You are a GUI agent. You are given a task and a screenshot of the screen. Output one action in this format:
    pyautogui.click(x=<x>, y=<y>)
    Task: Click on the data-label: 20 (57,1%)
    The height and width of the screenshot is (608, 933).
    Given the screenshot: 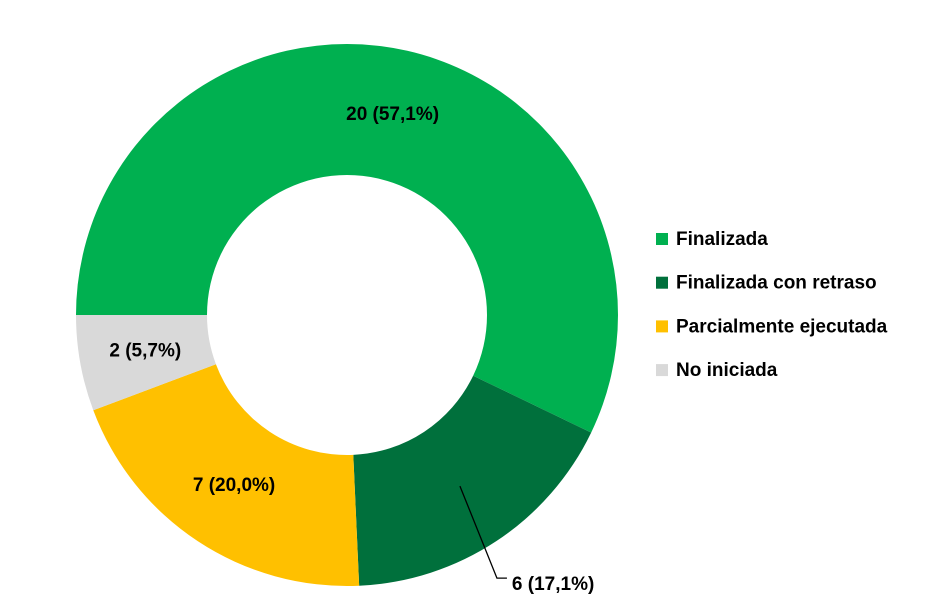 What is the action you would take?
    pyautogui.click(x=392, y=114)
    